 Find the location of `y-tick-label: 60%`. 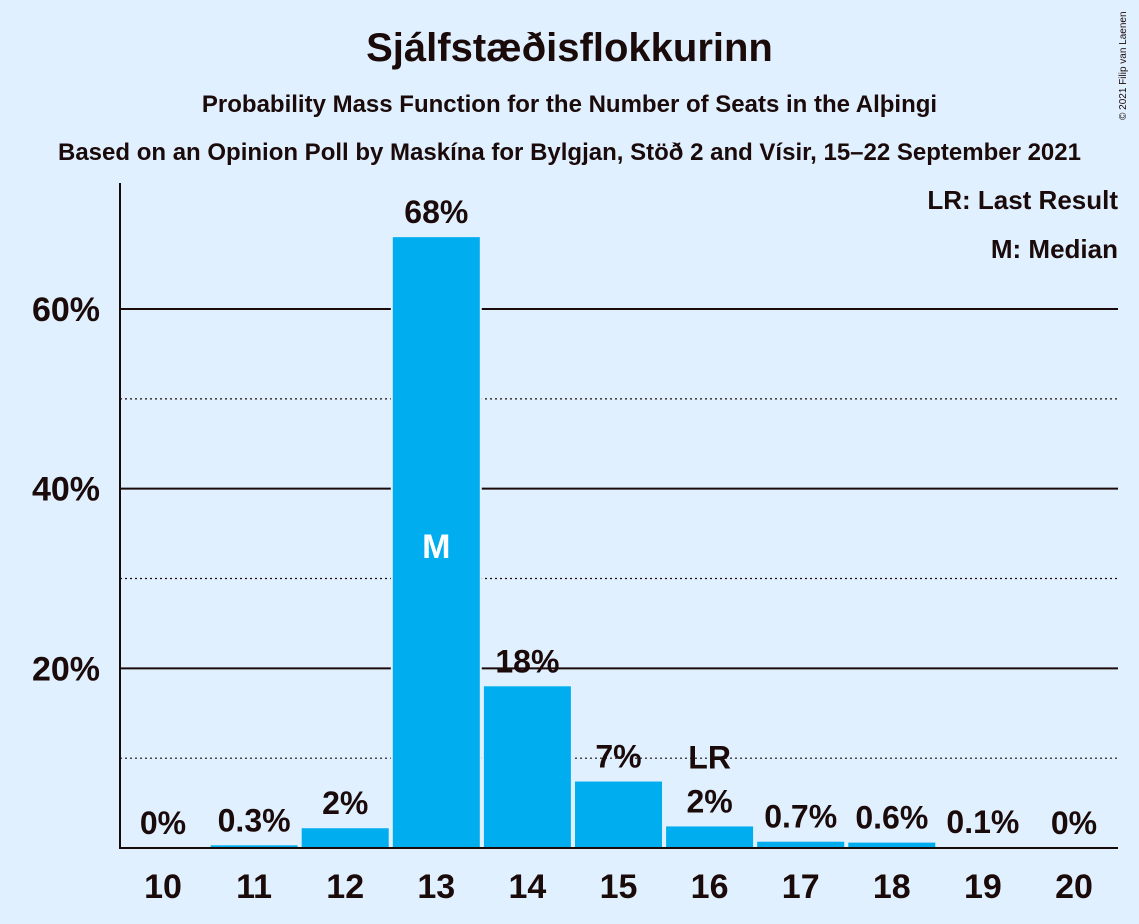

y-tick-label: 60% is located at coordinates (66, 310).